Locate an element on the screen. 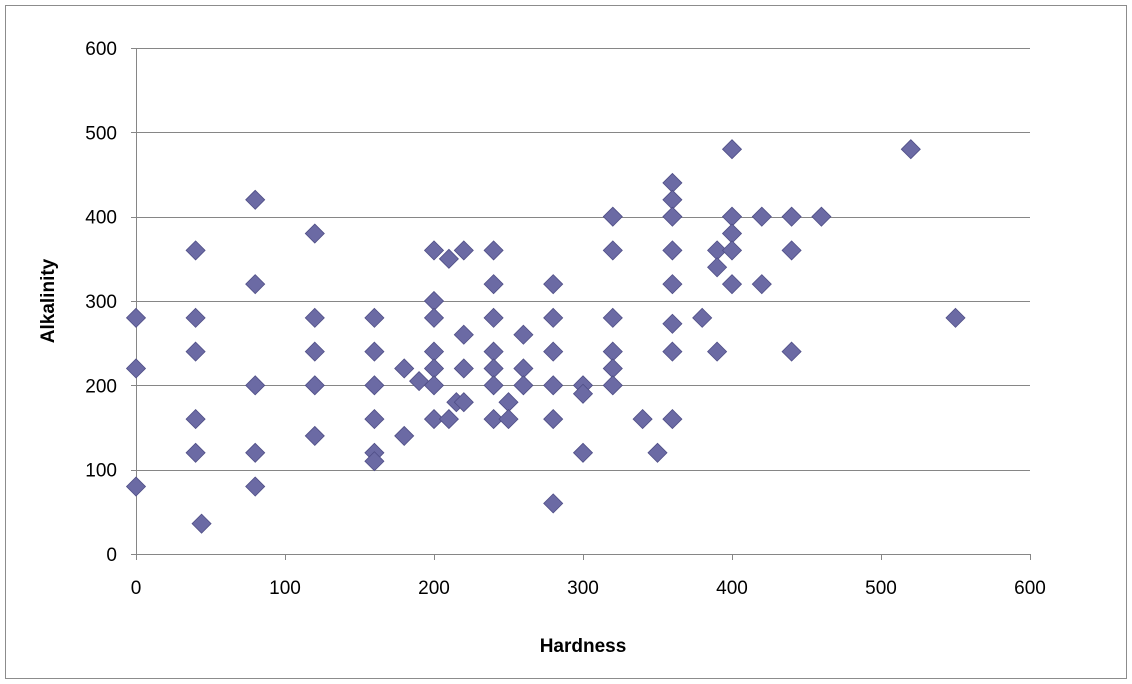  y-tick-label: 200 is located at coordinates (101, 386).